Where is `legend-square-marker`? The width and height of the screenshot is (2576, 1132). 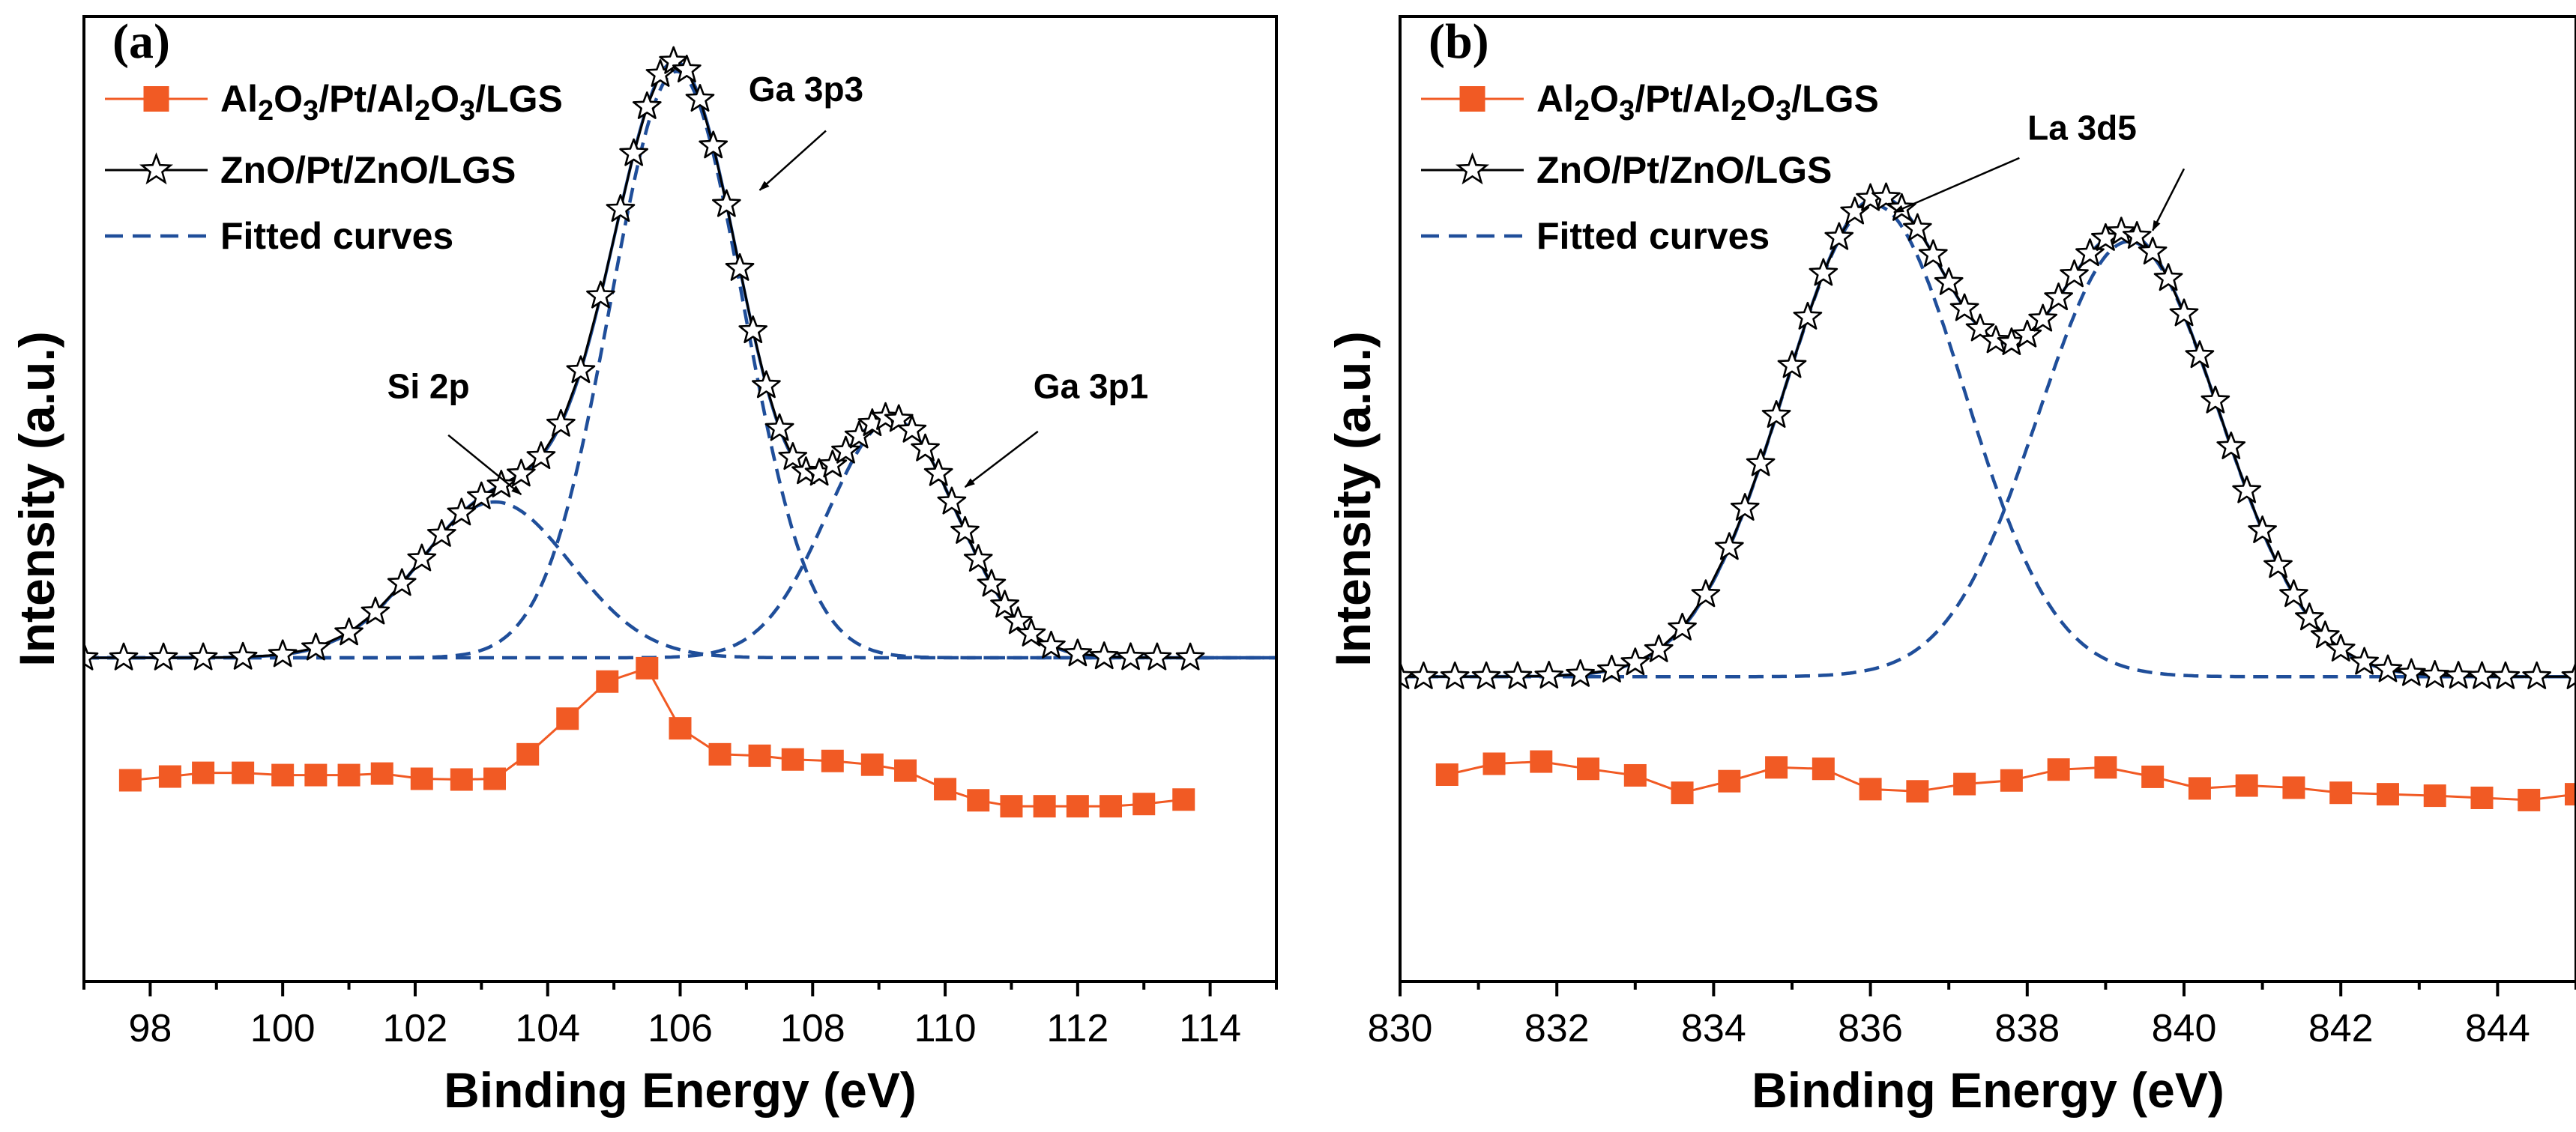
legend-square-marker is located at coordinates (1472, 99).